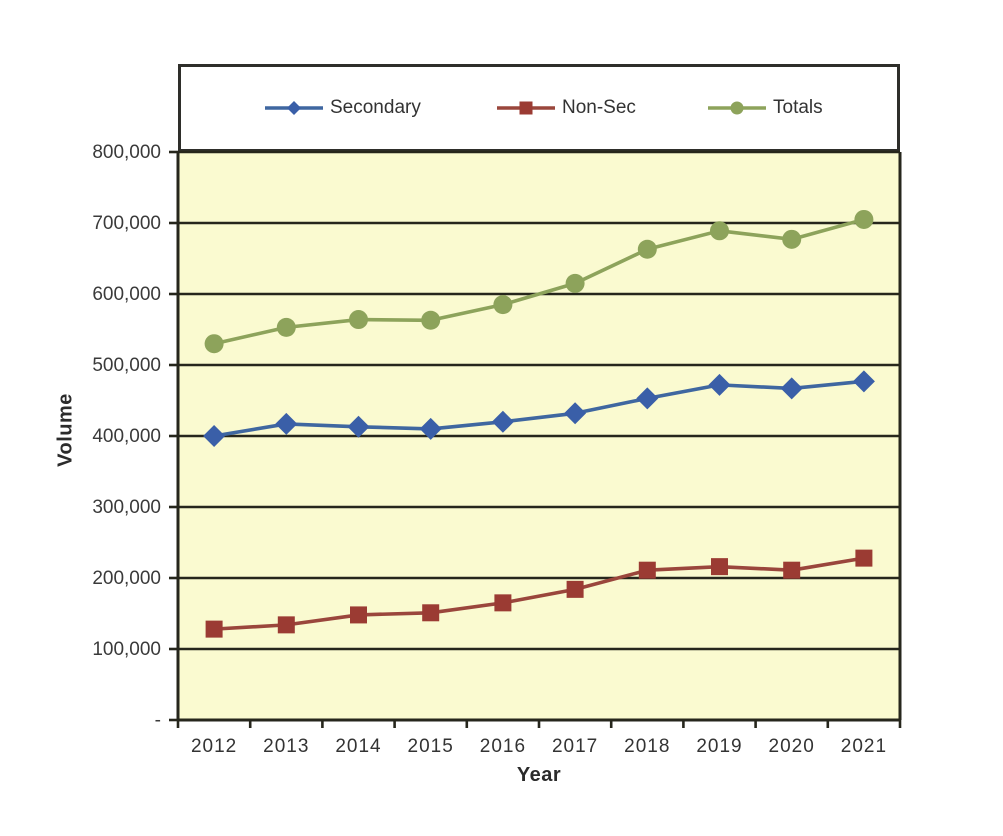  What do you see at coordinates (792, 746) in the screenshot?
I see `svg-text: 2020` at bounding box center [792, 746].